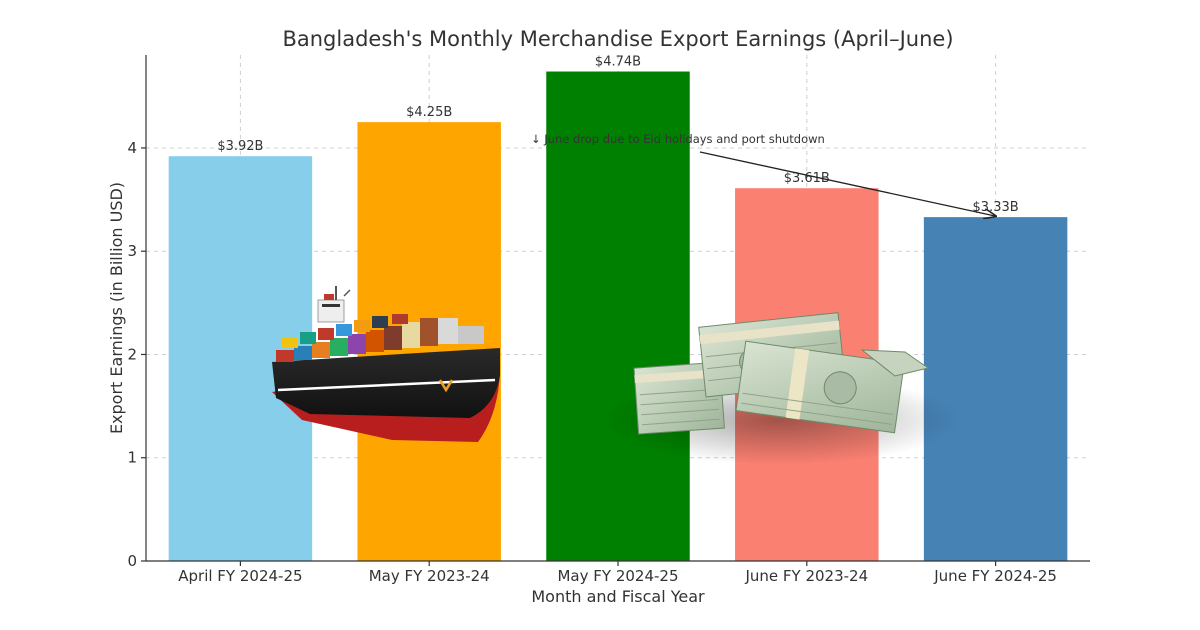  Describe the element at coordinates (807, 178) in the screenshot. I see `data-label: $3.61B` at that location.